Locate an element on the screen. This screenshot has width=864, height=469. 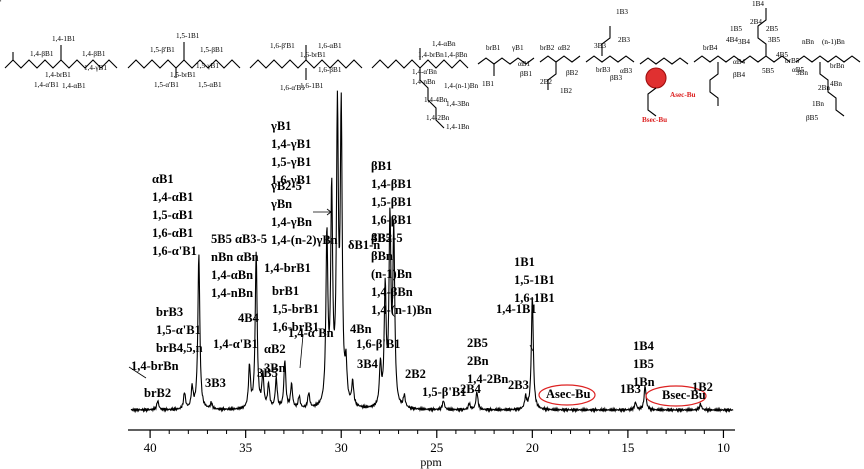
peak-label-line: nBn αBn is located at coordinates (235, 257).